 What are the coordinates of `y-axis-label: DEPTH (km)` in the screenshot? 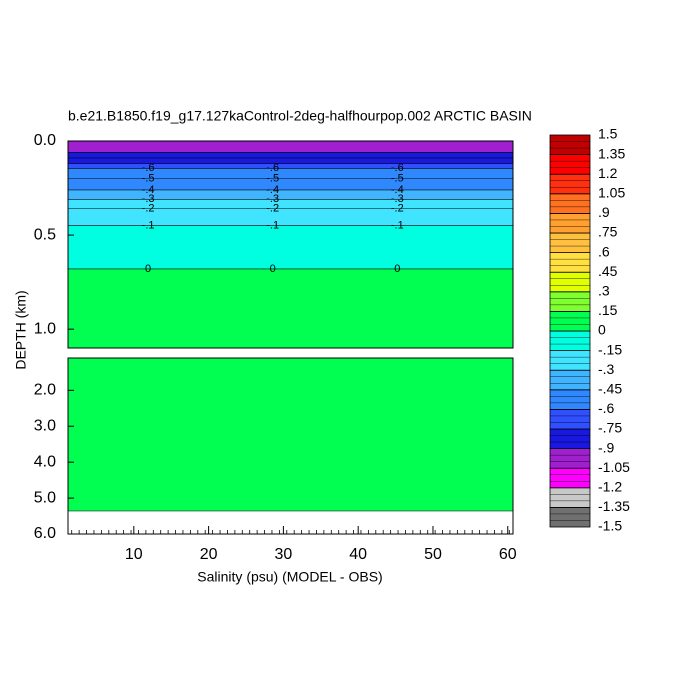 It's located at (21, 329).